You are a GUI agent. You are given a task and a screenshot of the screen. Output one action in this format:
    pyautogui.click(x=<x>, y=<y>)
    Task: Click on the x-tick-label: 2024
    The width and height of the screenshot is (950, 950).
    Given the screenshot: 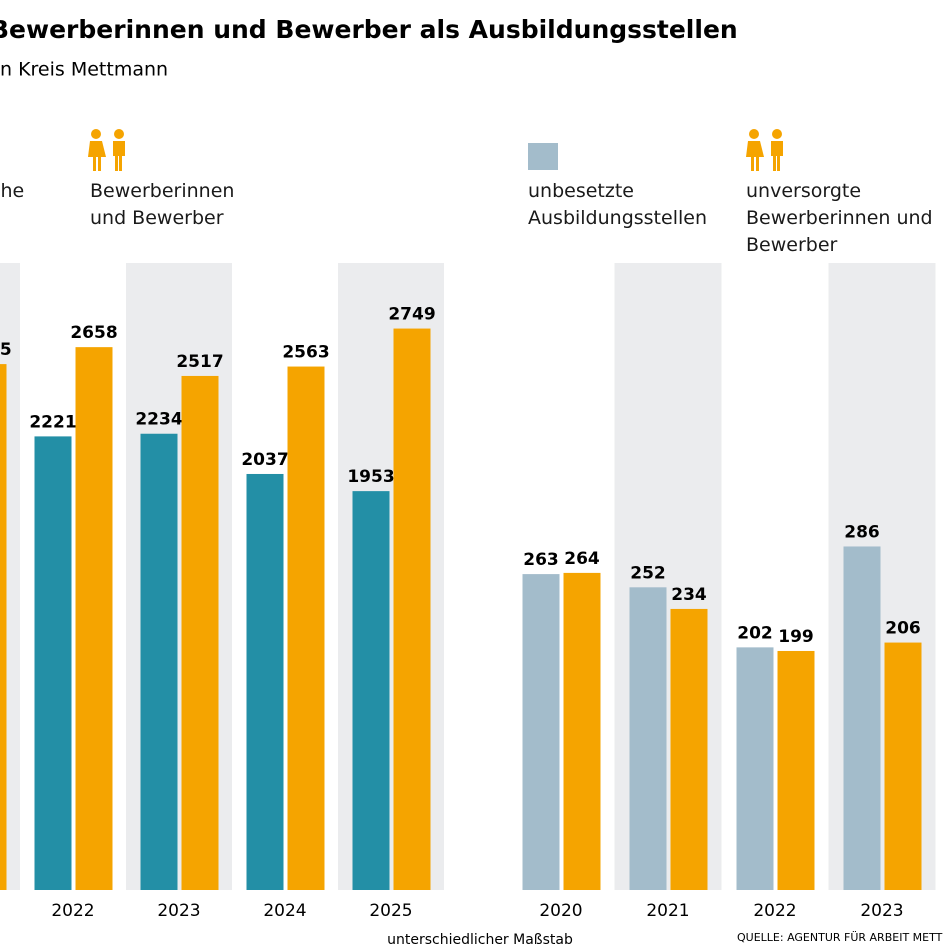 What is the action you would take?
    pyautogui.click(x=284, y=911)
    